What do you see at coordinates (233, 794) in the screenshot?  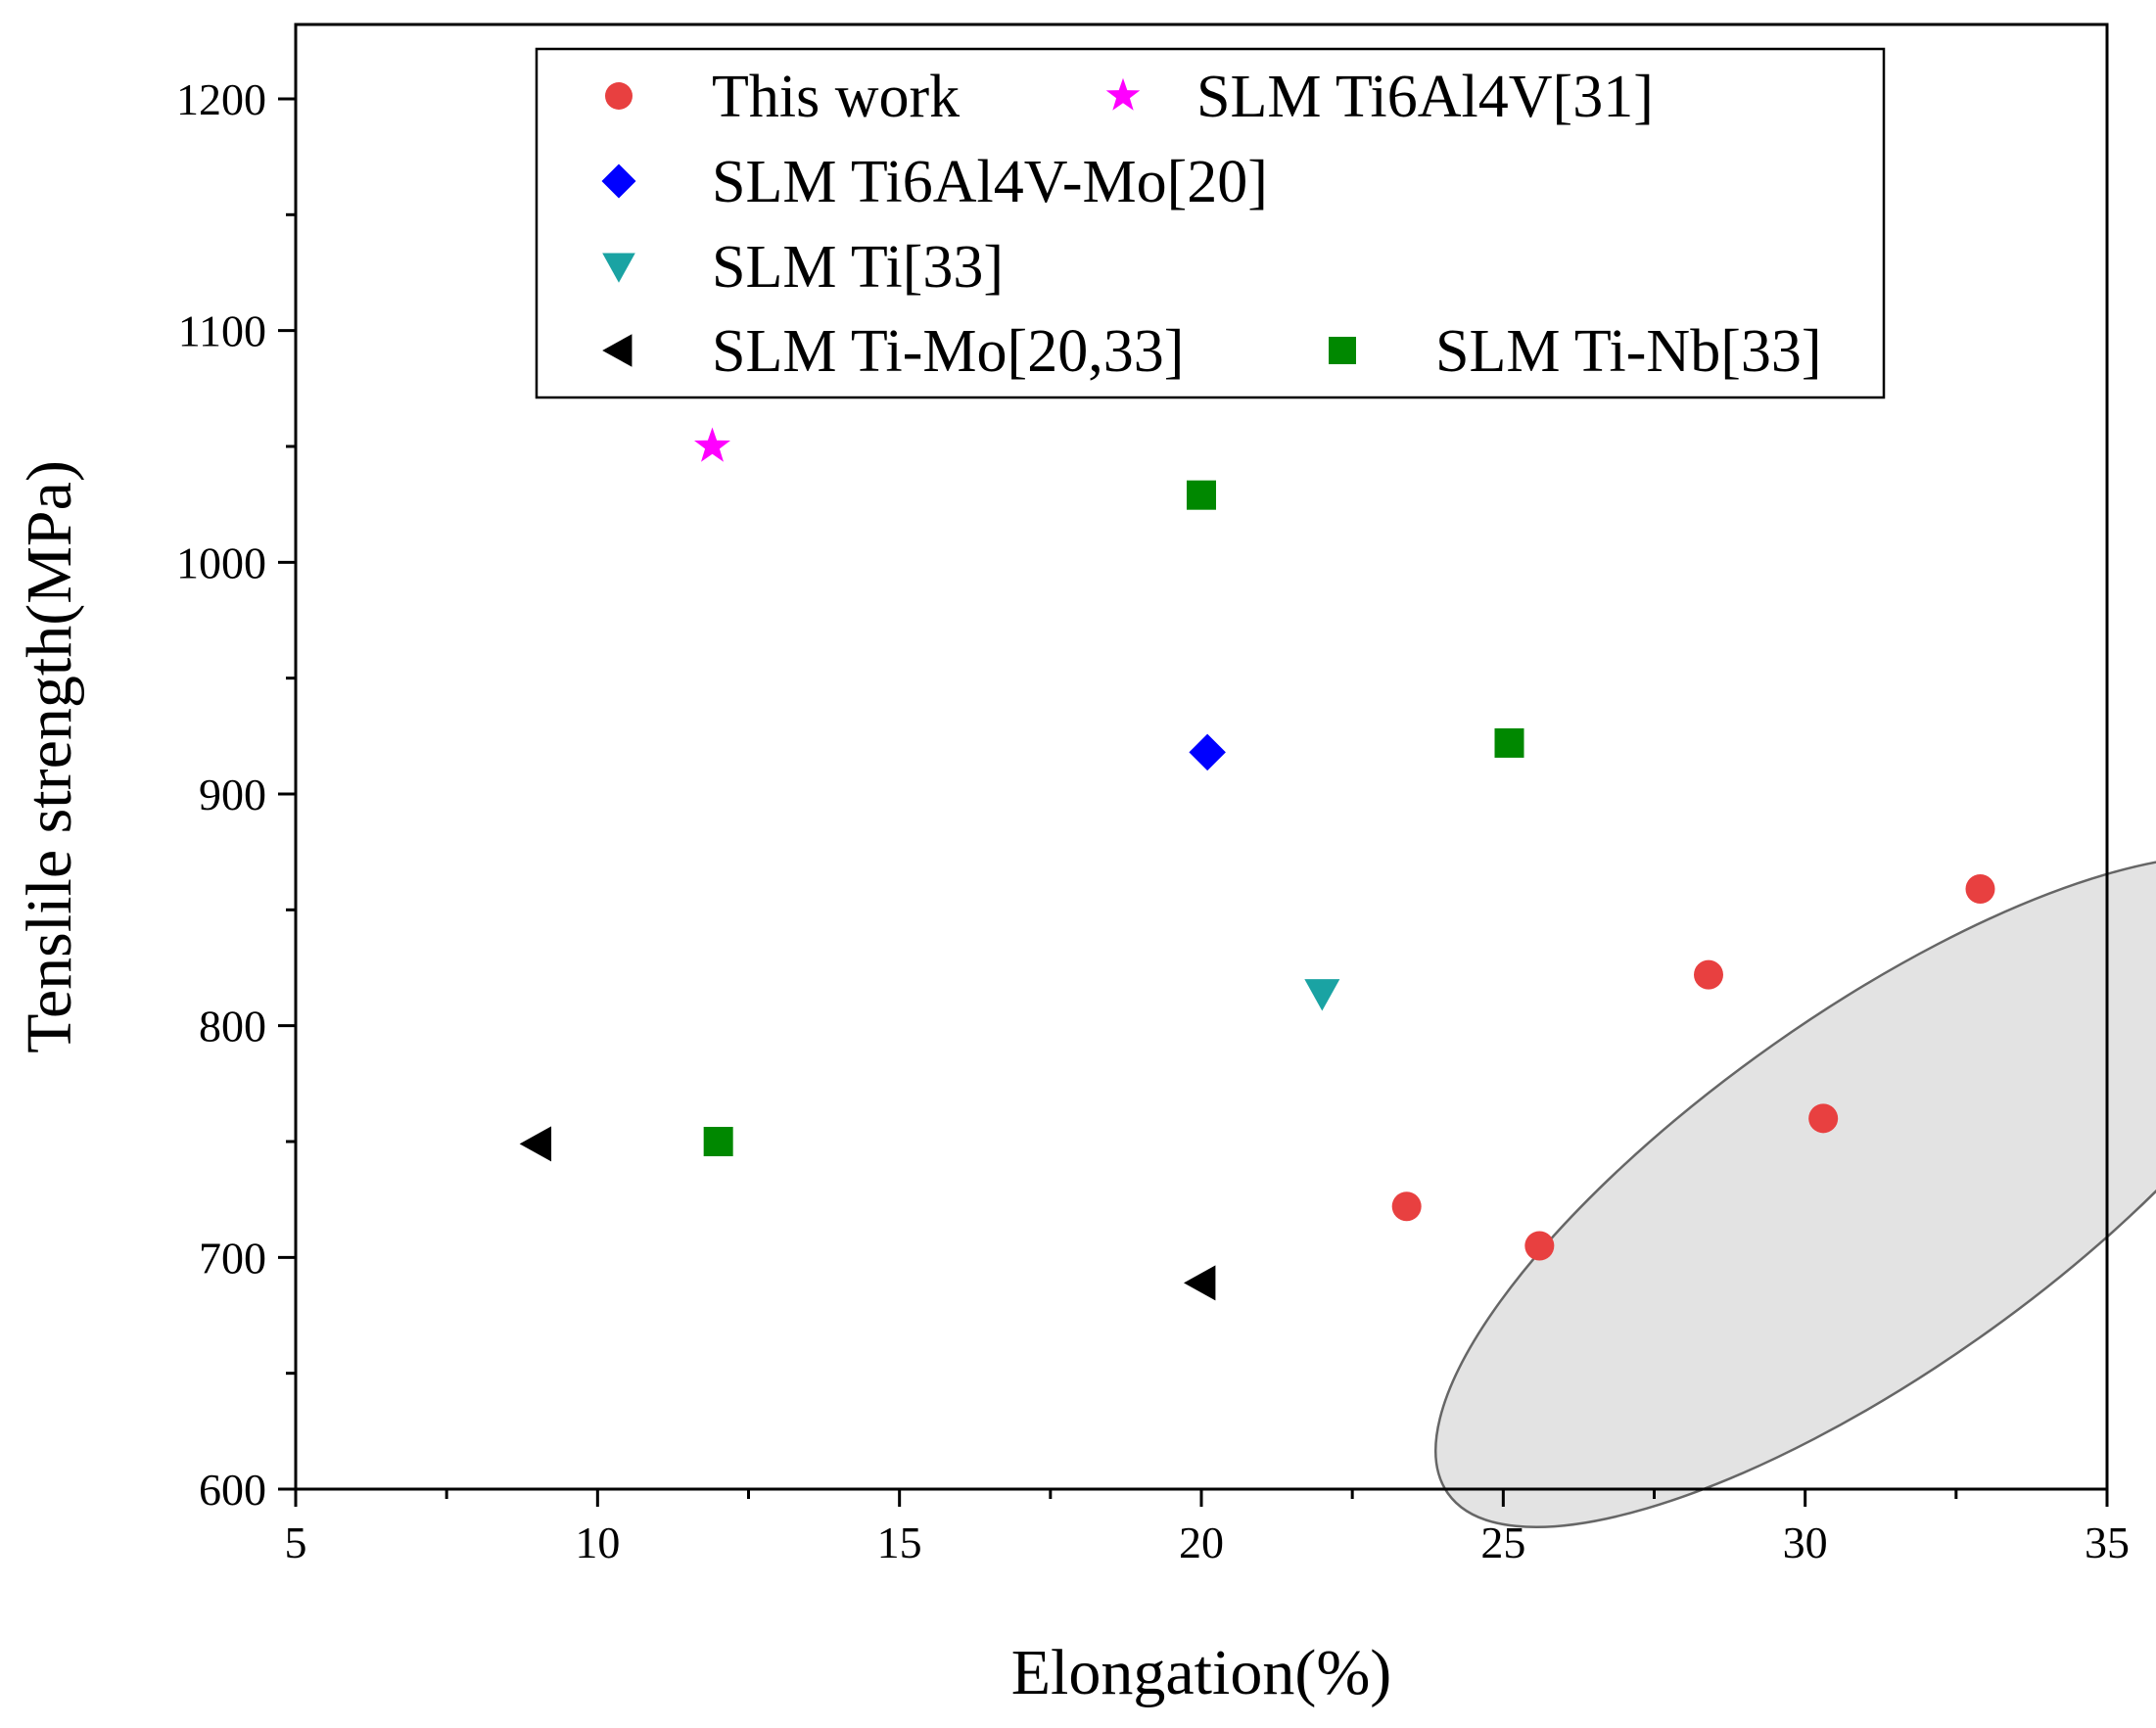 I see `y-tick-label: 900` at bounding box center [233, 794].